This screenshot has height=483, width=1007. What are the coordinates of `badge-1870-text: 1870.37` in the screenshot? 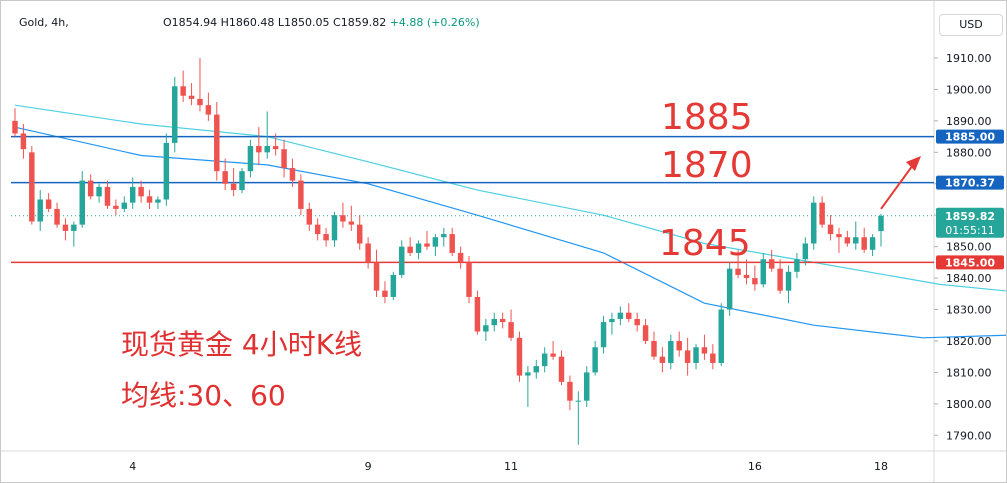 It's located at (970, 183).